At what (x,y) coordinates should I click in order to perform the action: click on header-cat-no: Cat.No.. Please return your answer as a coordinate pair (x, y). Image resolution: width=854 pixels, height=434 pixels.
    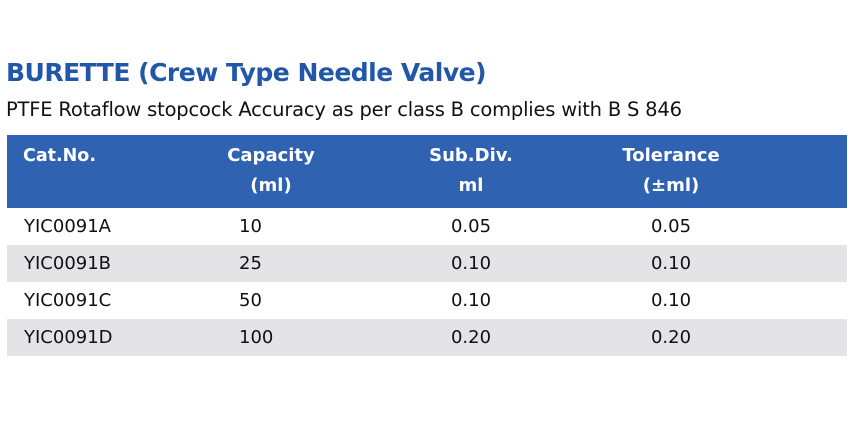
    Looking at the image, I should click on (89, 171).